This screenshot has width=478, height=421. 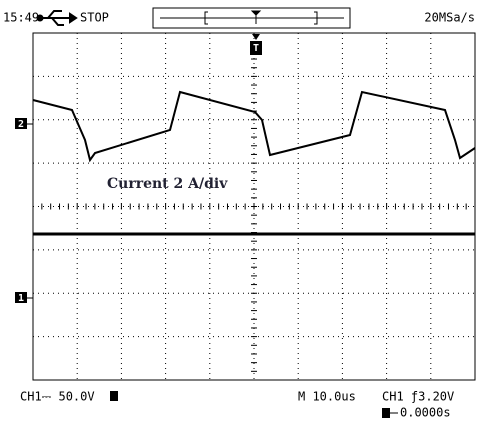 I want to click on usb-icon, so click(x=57, y=18).